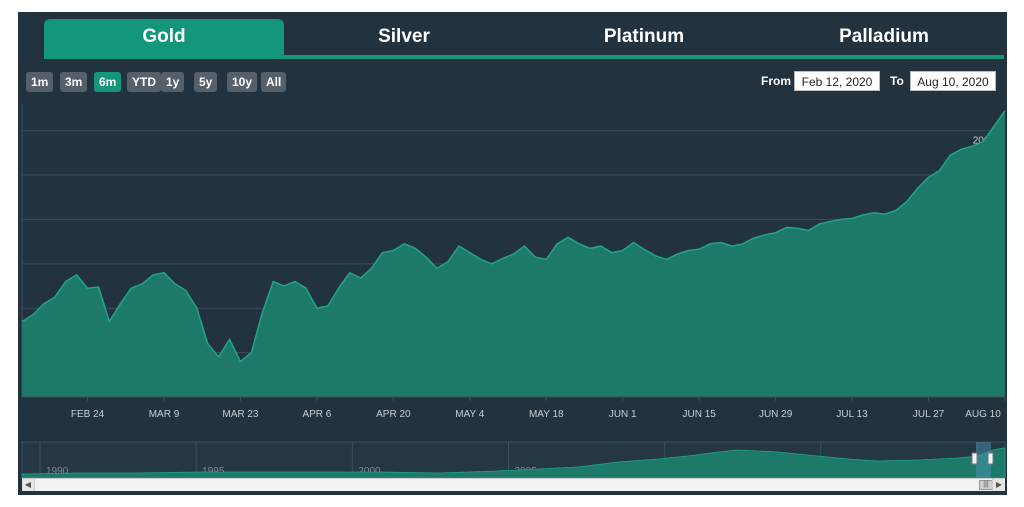 This screenshot has width=1024, height=507. I want to click on range-button-1y: 1y, so click(173, 82).